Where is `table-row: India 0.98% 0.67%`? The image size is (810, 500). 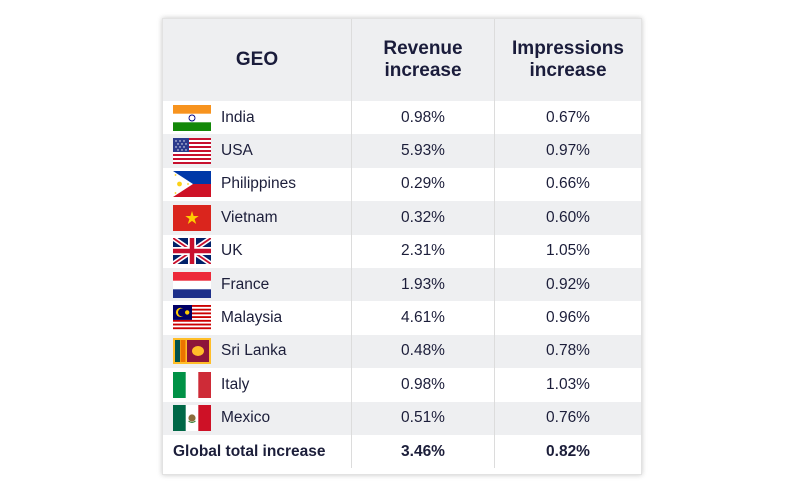
table-row: India 0.98% 0.67% is located at coordinates (402, 118).